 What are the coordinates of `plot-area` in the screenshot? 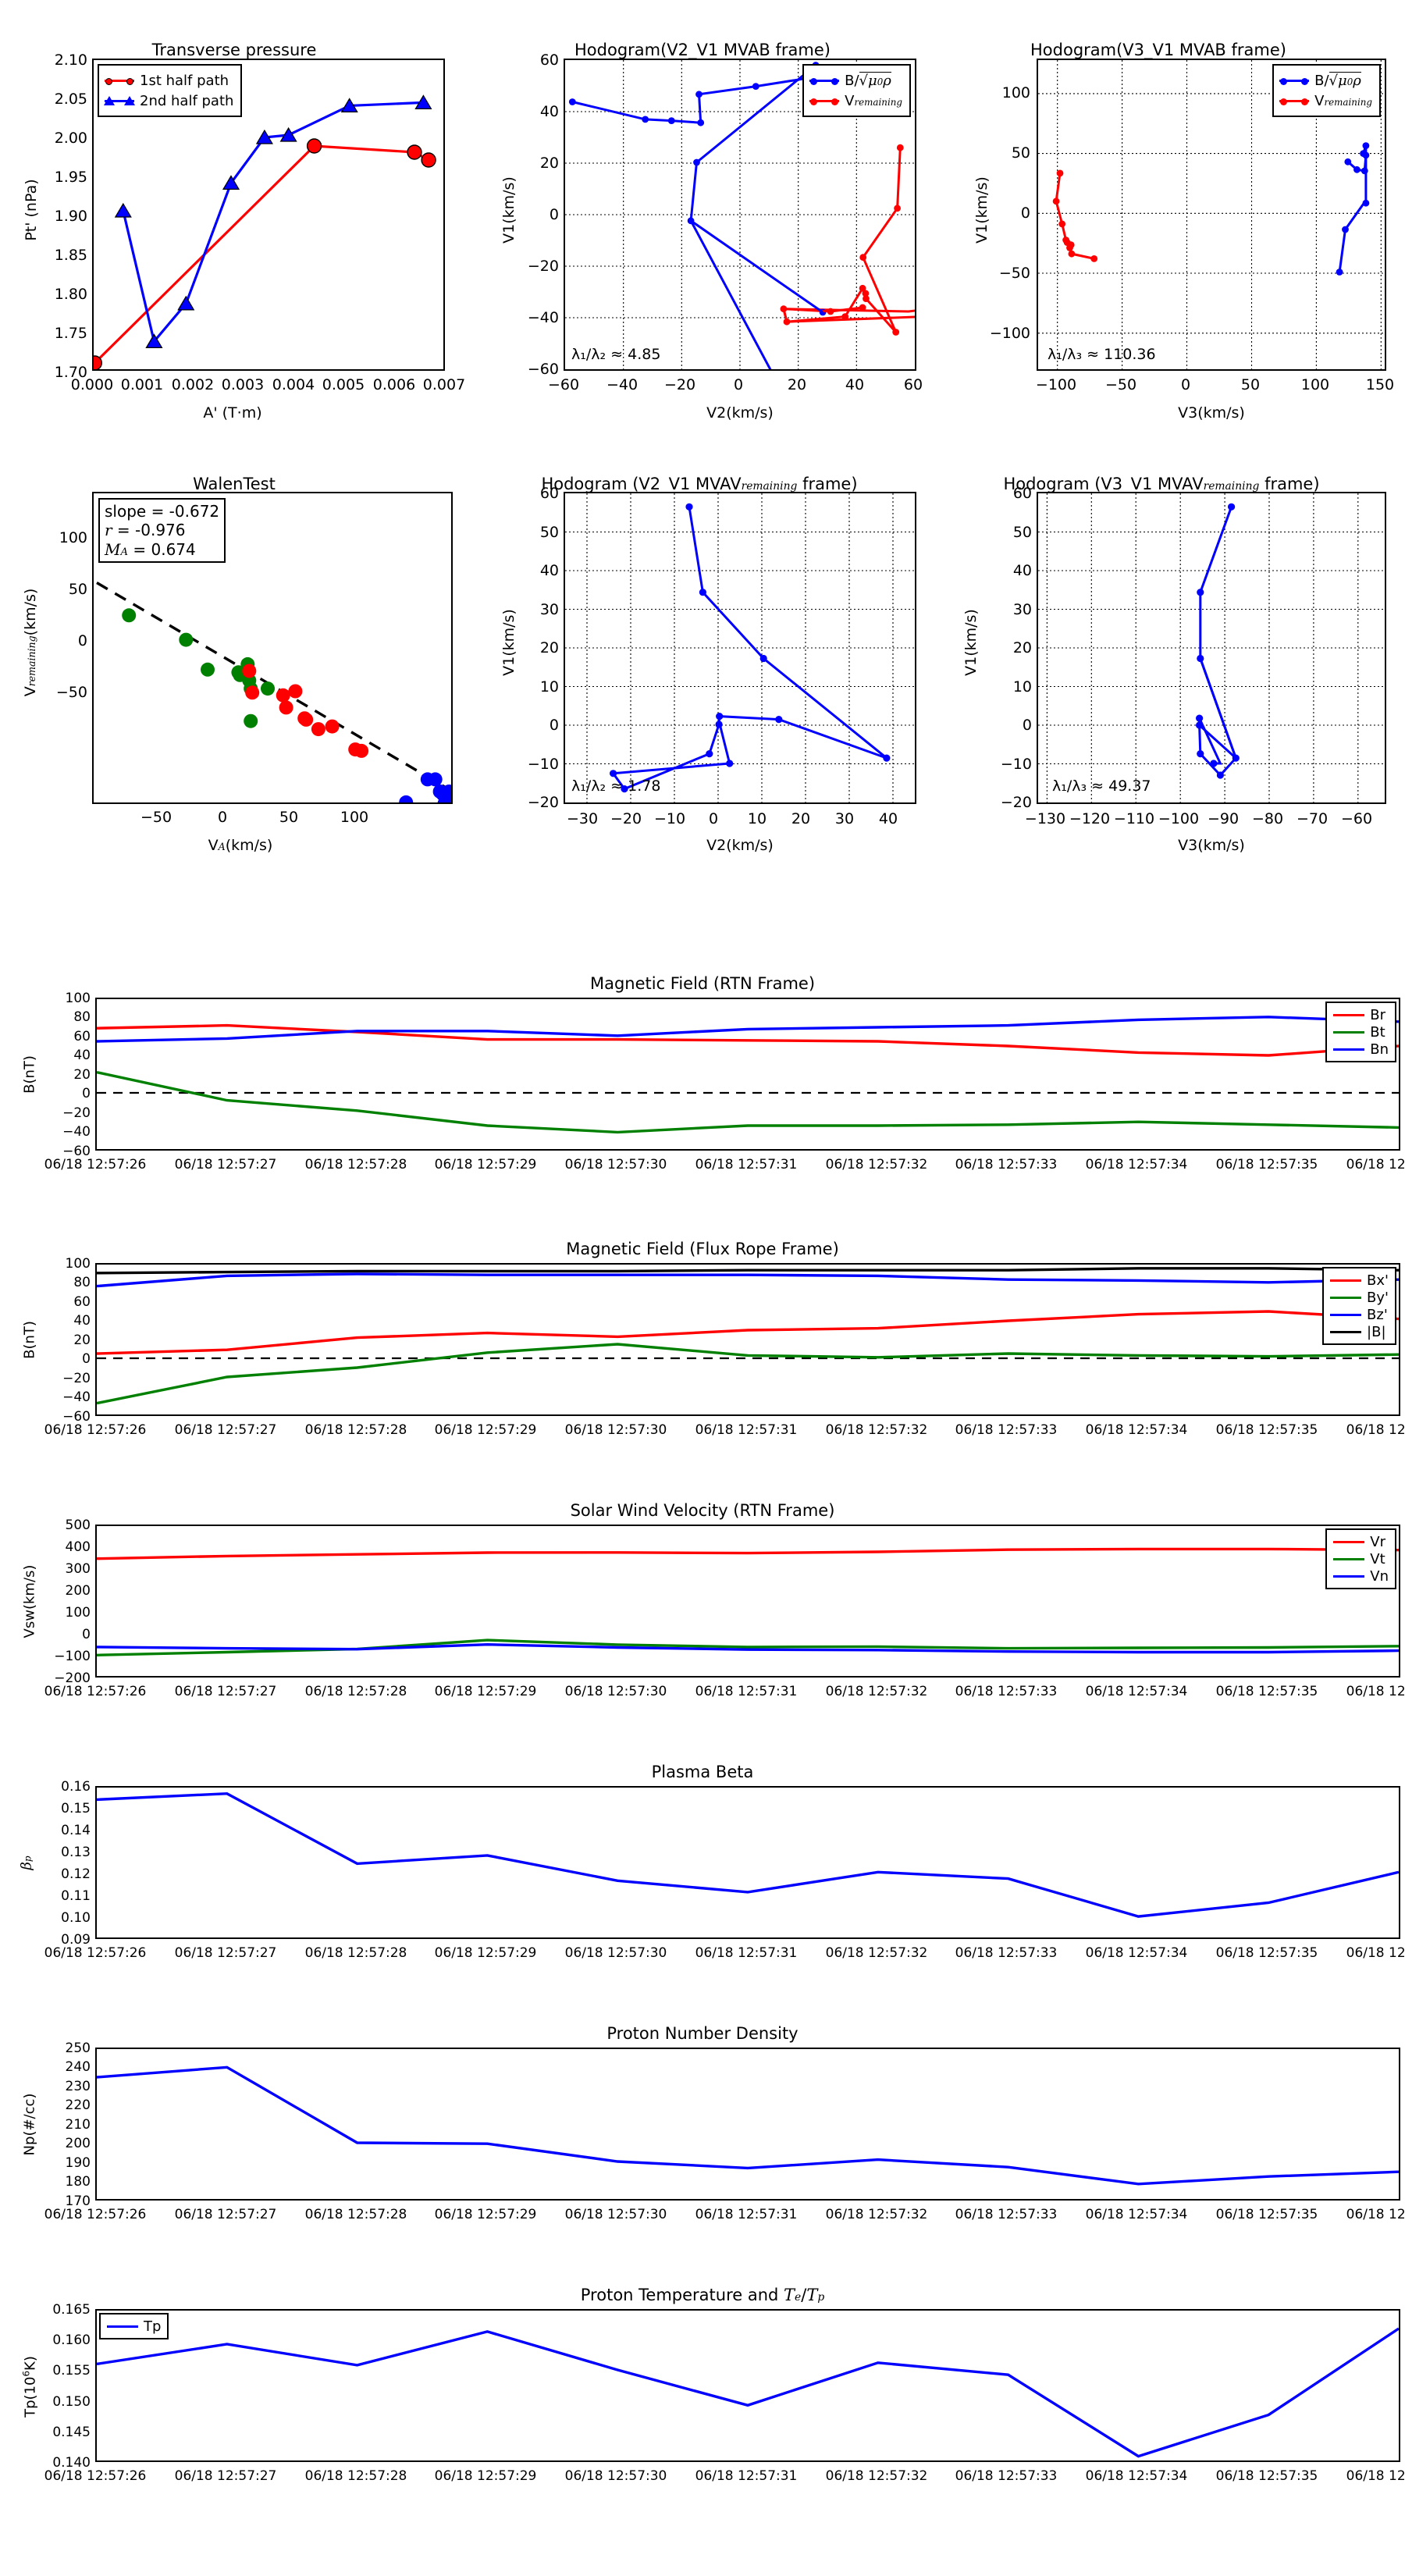 It's located at (748, 2124).